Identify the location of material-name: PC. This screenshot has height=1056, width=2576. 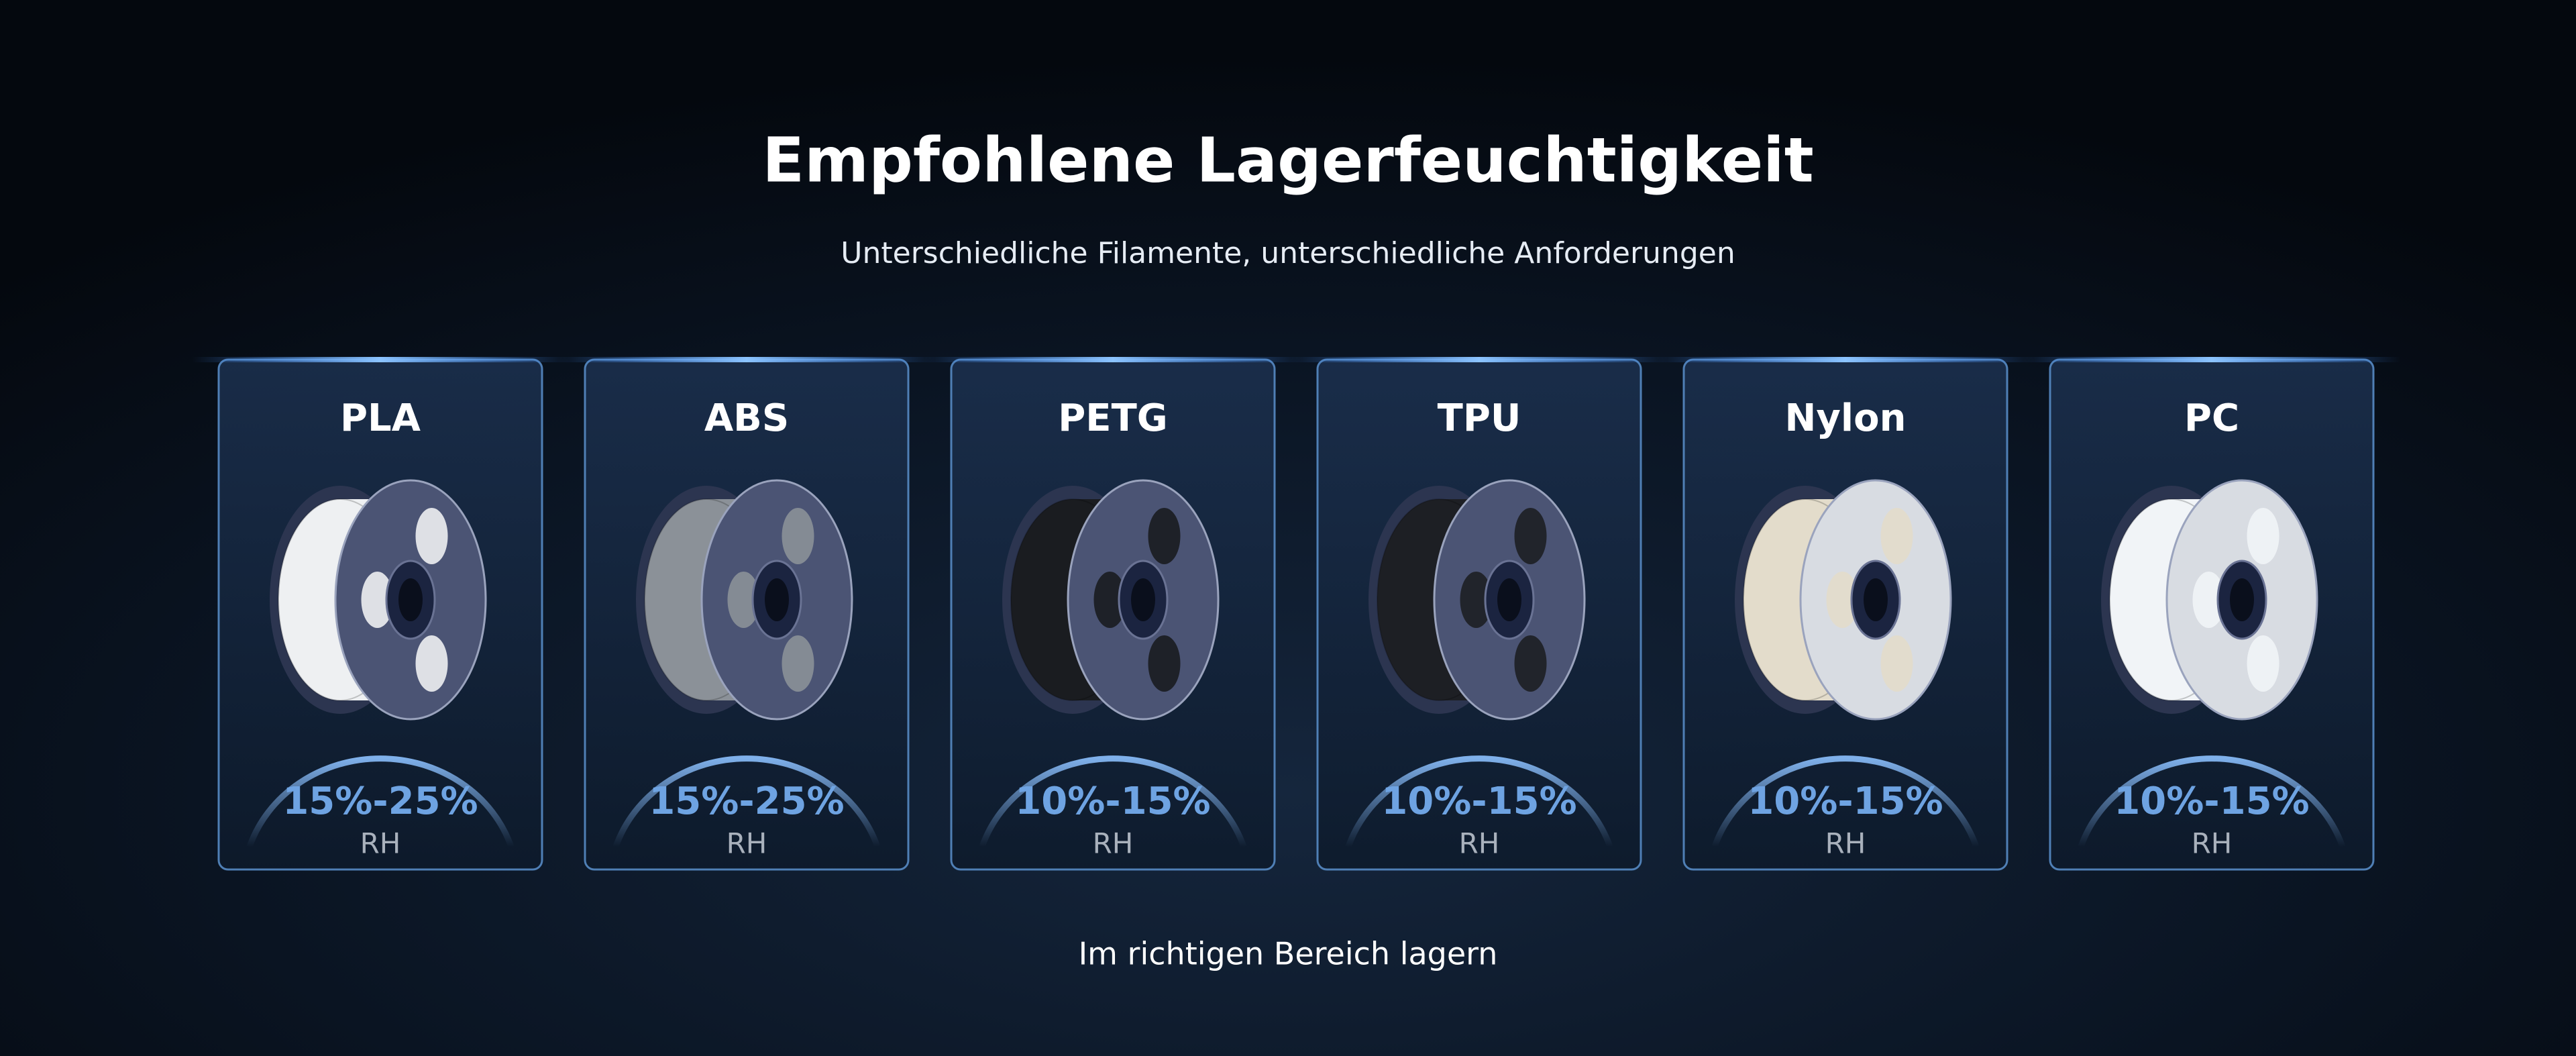
(2211, 418).